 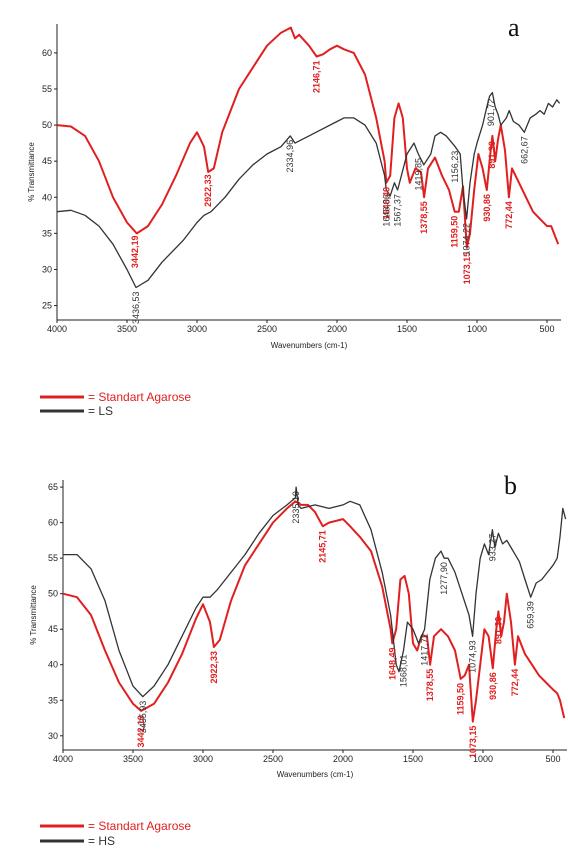 I want to click on y-tick-label: 65, so click(x=53, y=487).